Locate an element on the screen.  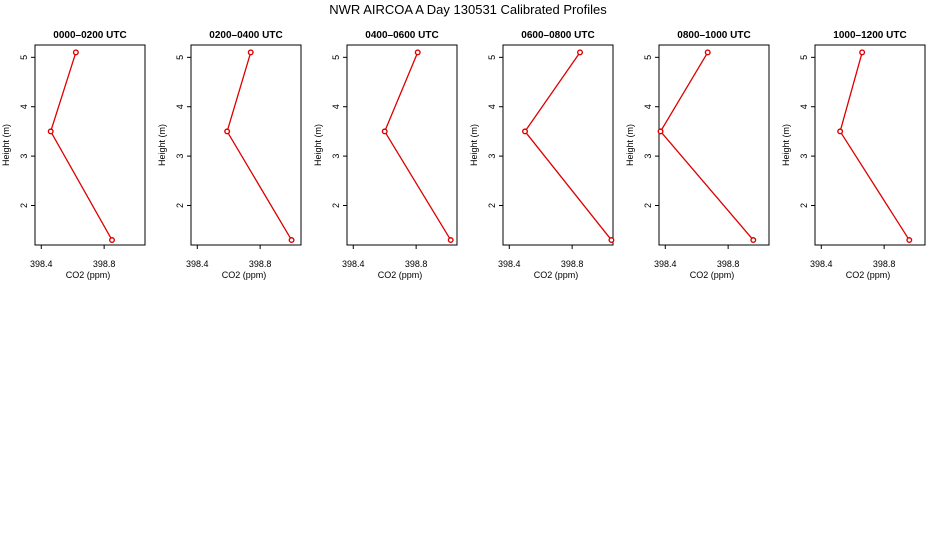
panel-title: 0200–0400 UTC is located at coordinates (245, 35).